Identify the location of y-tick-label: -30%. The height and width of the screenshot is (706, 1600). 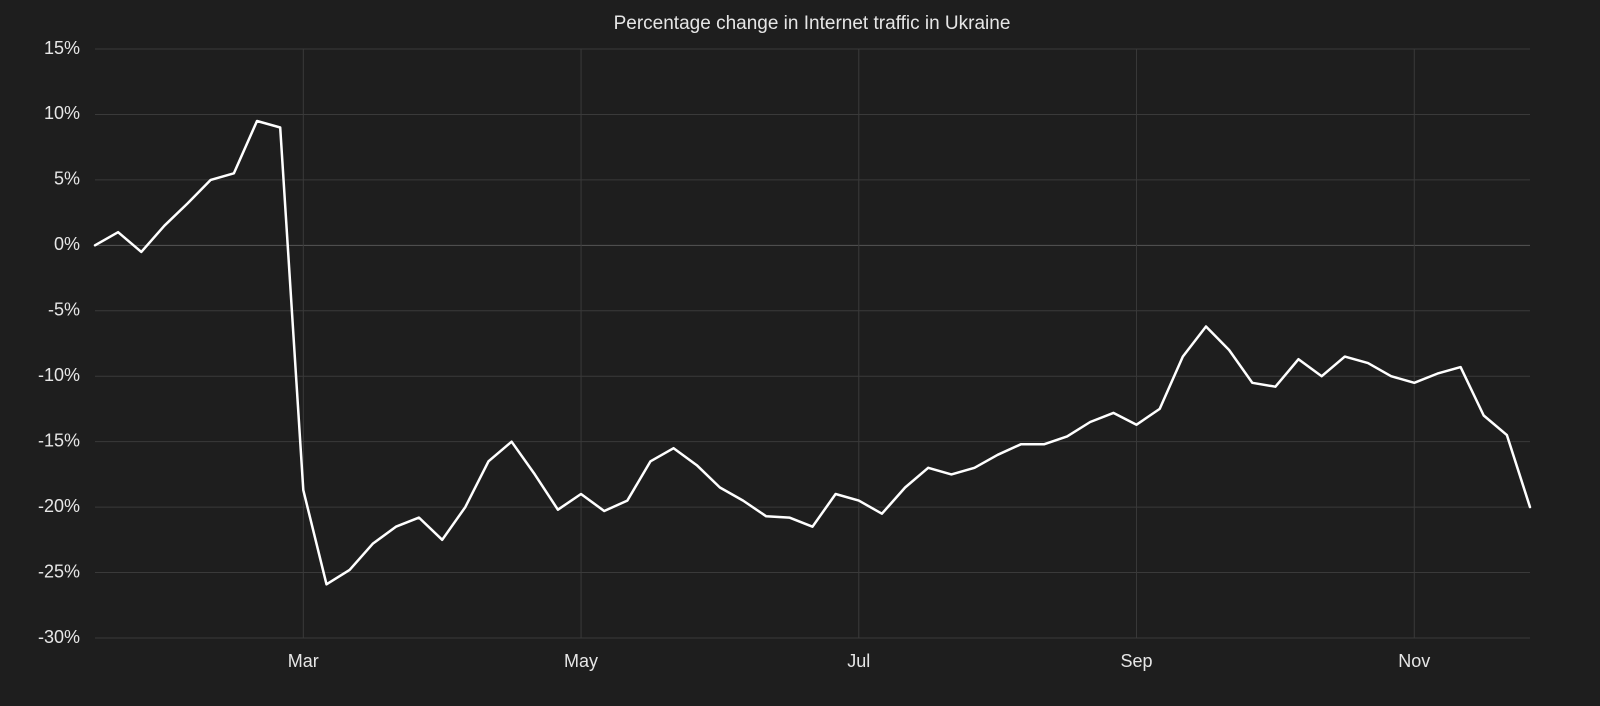
(59, 637).